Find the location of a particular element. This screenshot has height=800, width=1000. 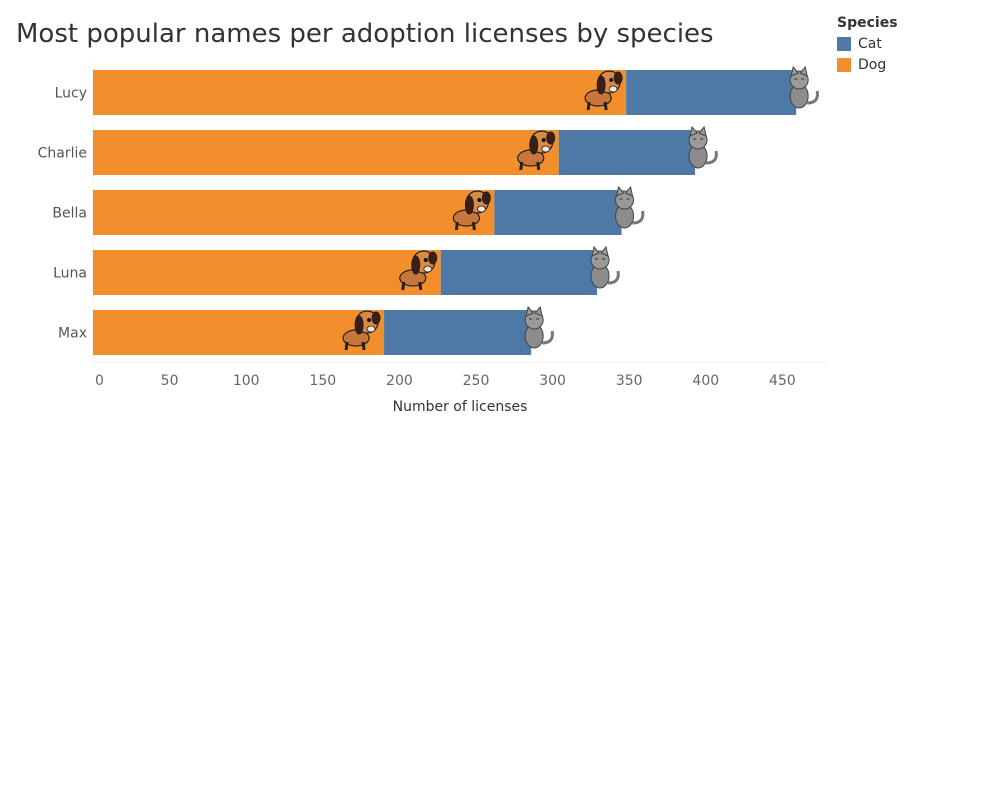

y-tick-label: Luna is located at coordinates (70, 274).